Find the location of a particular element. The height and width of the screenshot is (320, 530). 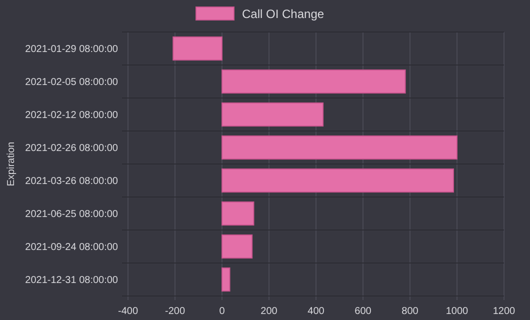

x-tick-label: 200 is located at coordinates (269, 311).